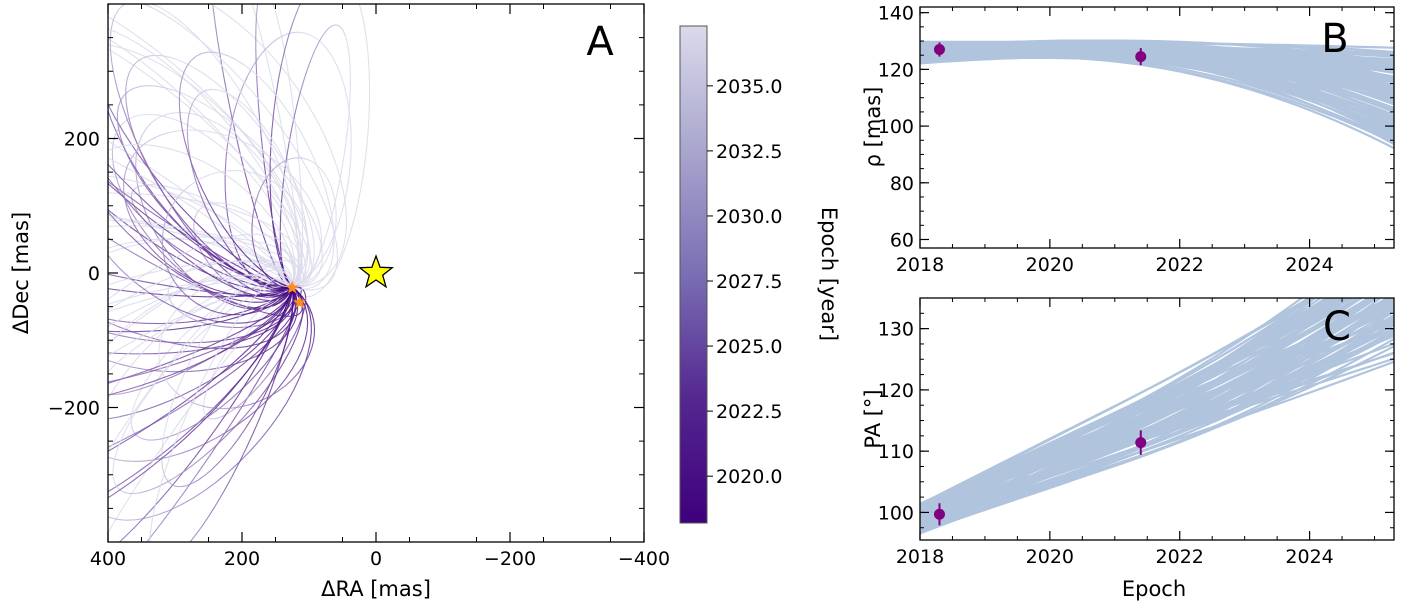 This screenshot has height=608, width=1413. Describe the element at coordinates (829, 274) in the screenshot. I see `colorbar-label: Epoch [year]` at that location.